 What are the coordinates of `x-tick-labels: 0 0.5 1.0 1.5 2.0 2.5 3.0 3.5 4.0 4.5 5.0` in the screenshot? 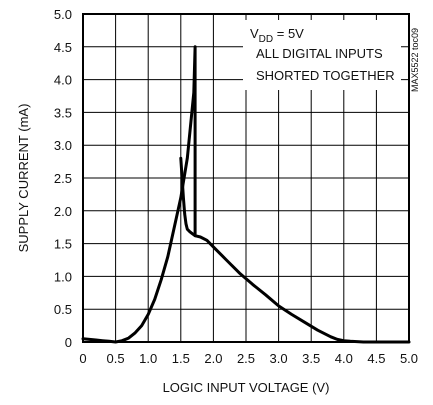 It's located at (248, 358).